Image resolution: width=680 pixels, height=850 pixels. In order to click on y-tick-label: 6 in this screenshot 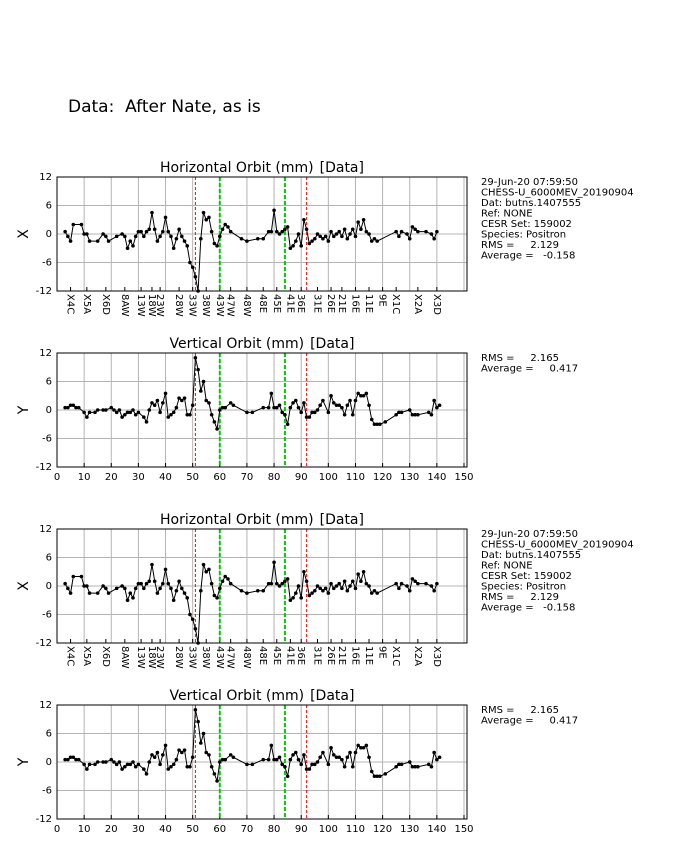, I will do `click(49, 206)`.